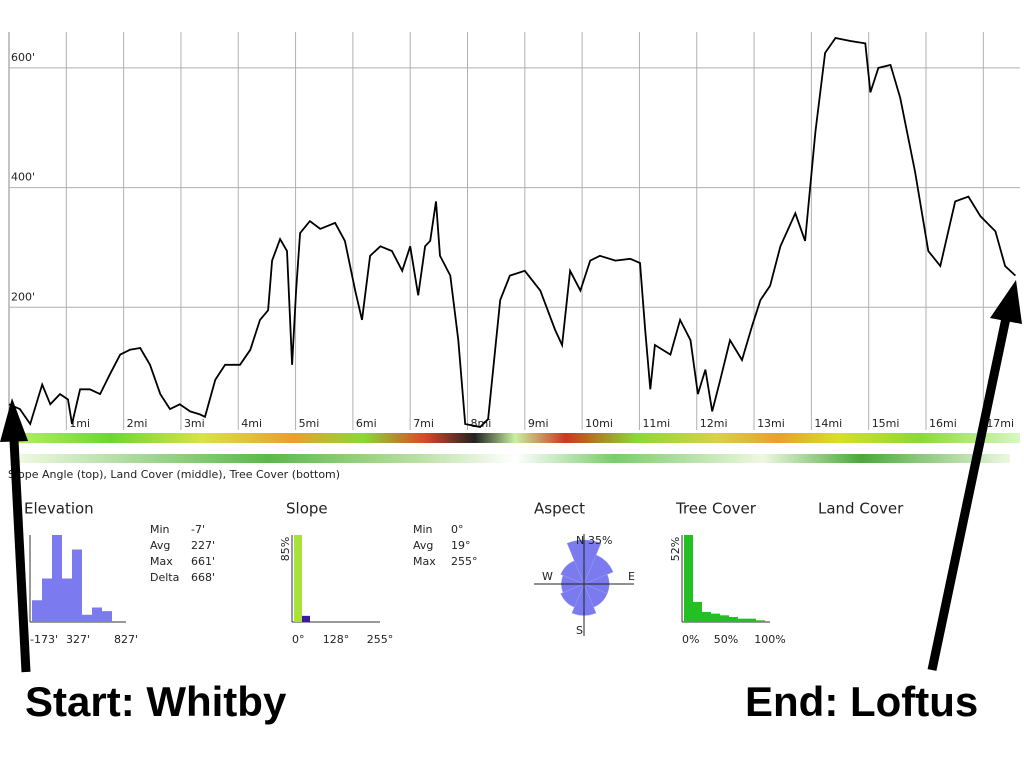 The image size is (1024, 768). What do you see at coordinates (23, 296) in the screenshot?
I see `y-tick-label: 200'` at bounding box center [23, 296].